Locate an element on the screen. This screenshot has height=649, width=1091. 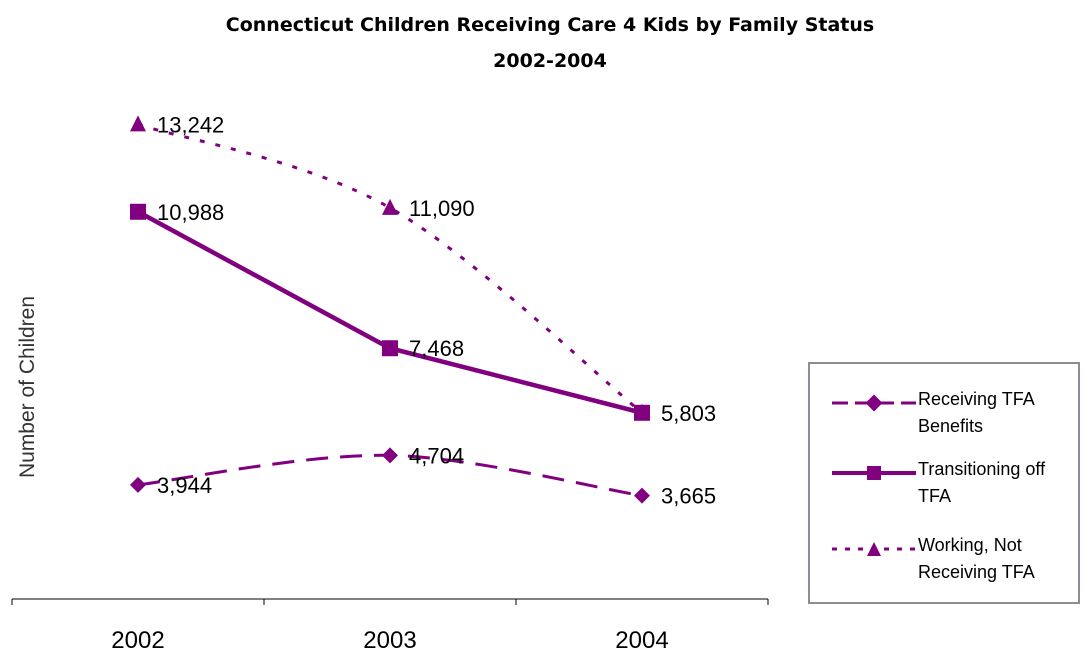
legend-item-working-not-receiving: Working, Not Receiving TFA is located at coordinates (944, 560).